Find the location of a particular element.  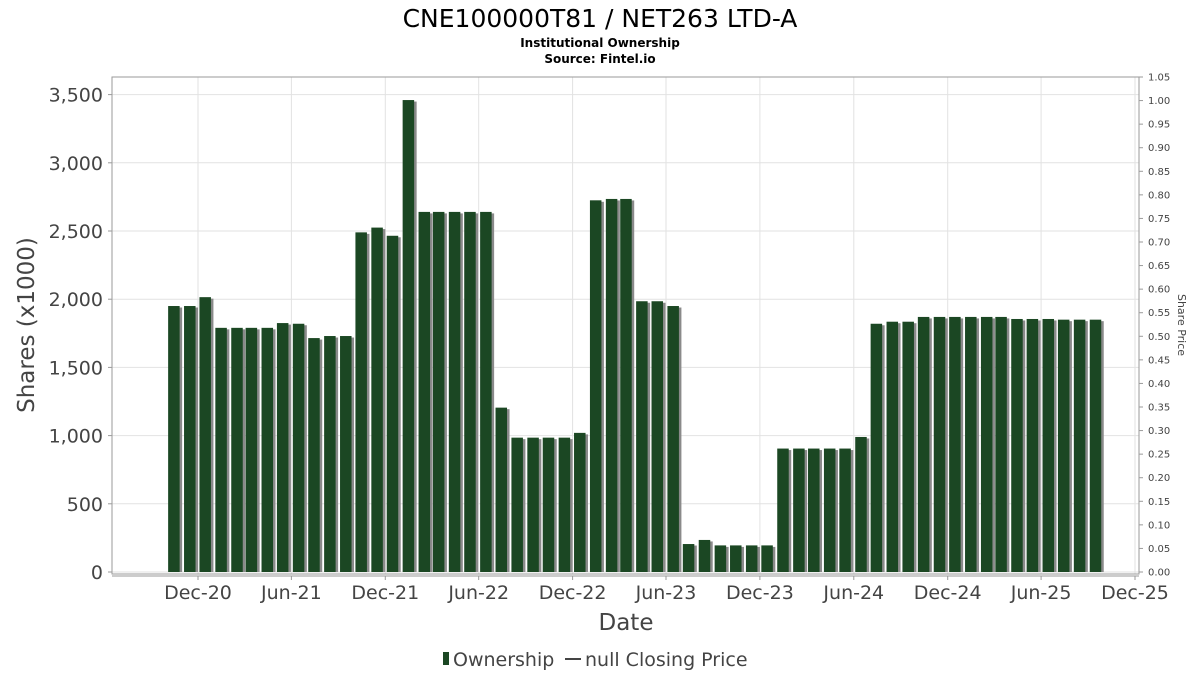

y-axis-label: Shares (x1000) is located at coordinates (27, 325).